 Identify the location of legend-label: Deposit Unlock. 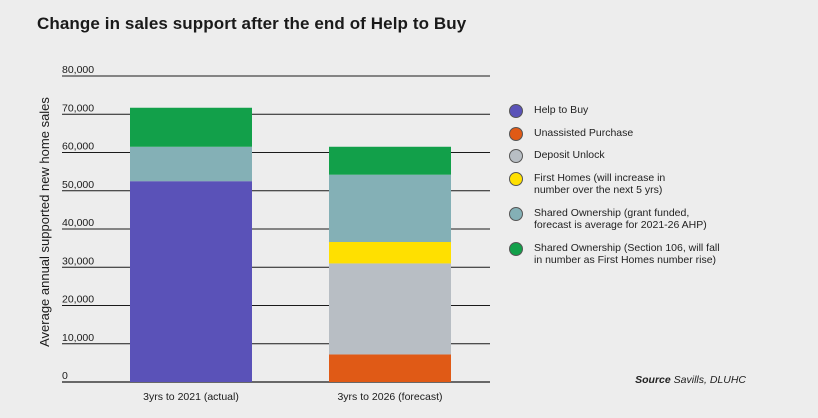
(569, 155).